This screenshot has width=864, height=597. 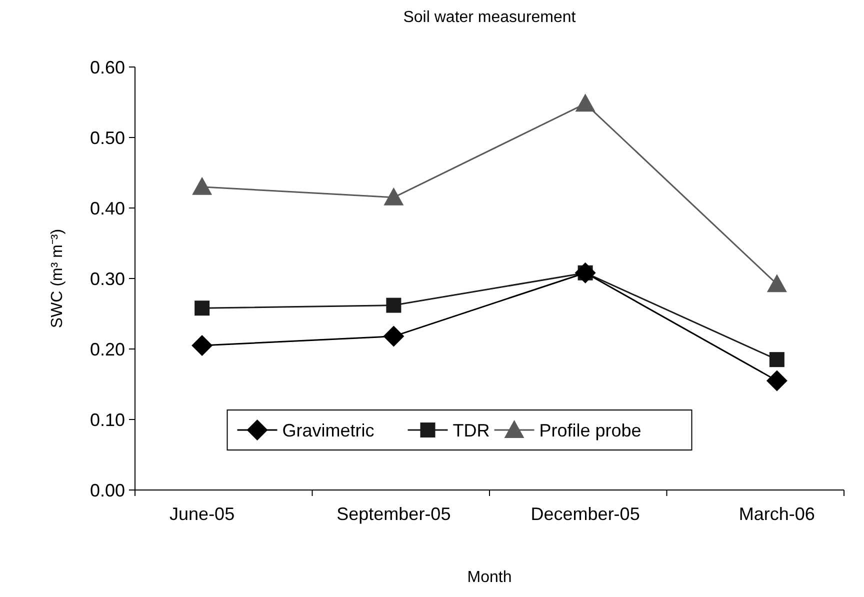 What do you see at coordinates (590, 430) in the screenshot?
I see `legend-label: Profile probe` at bounding box center [590, 430].